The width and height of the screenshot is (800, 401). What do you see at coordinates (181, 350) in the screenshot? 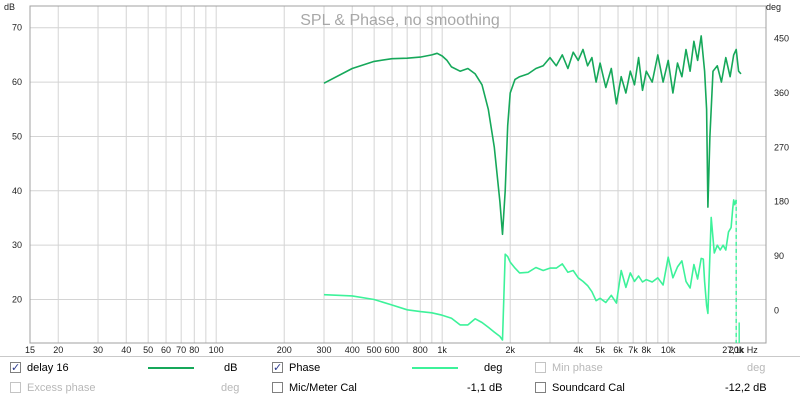
I see `x-tick-label: 70` at bounding box center [181, 350].